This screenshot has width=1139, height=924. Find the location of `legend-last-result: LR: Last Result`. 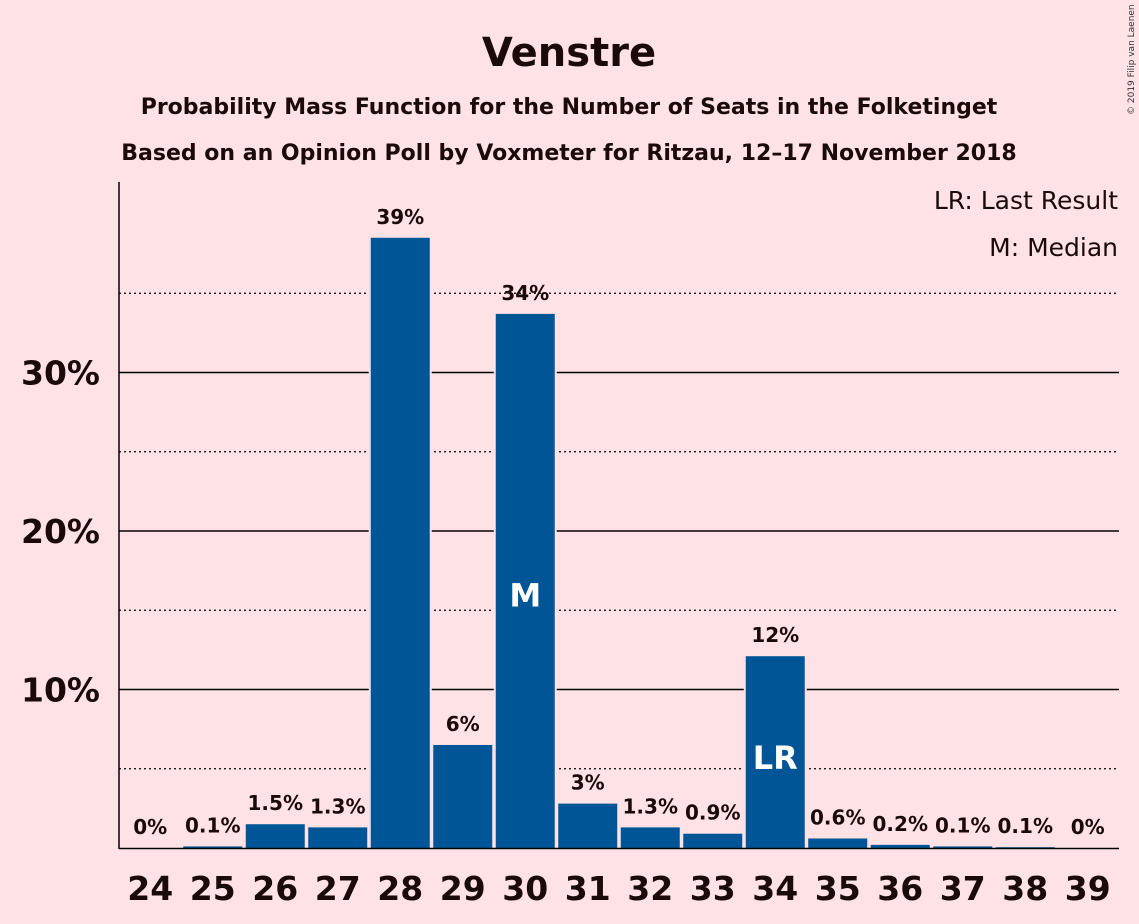

legend-last-result: LR: Last Result is located at coordinates (1026, 200).